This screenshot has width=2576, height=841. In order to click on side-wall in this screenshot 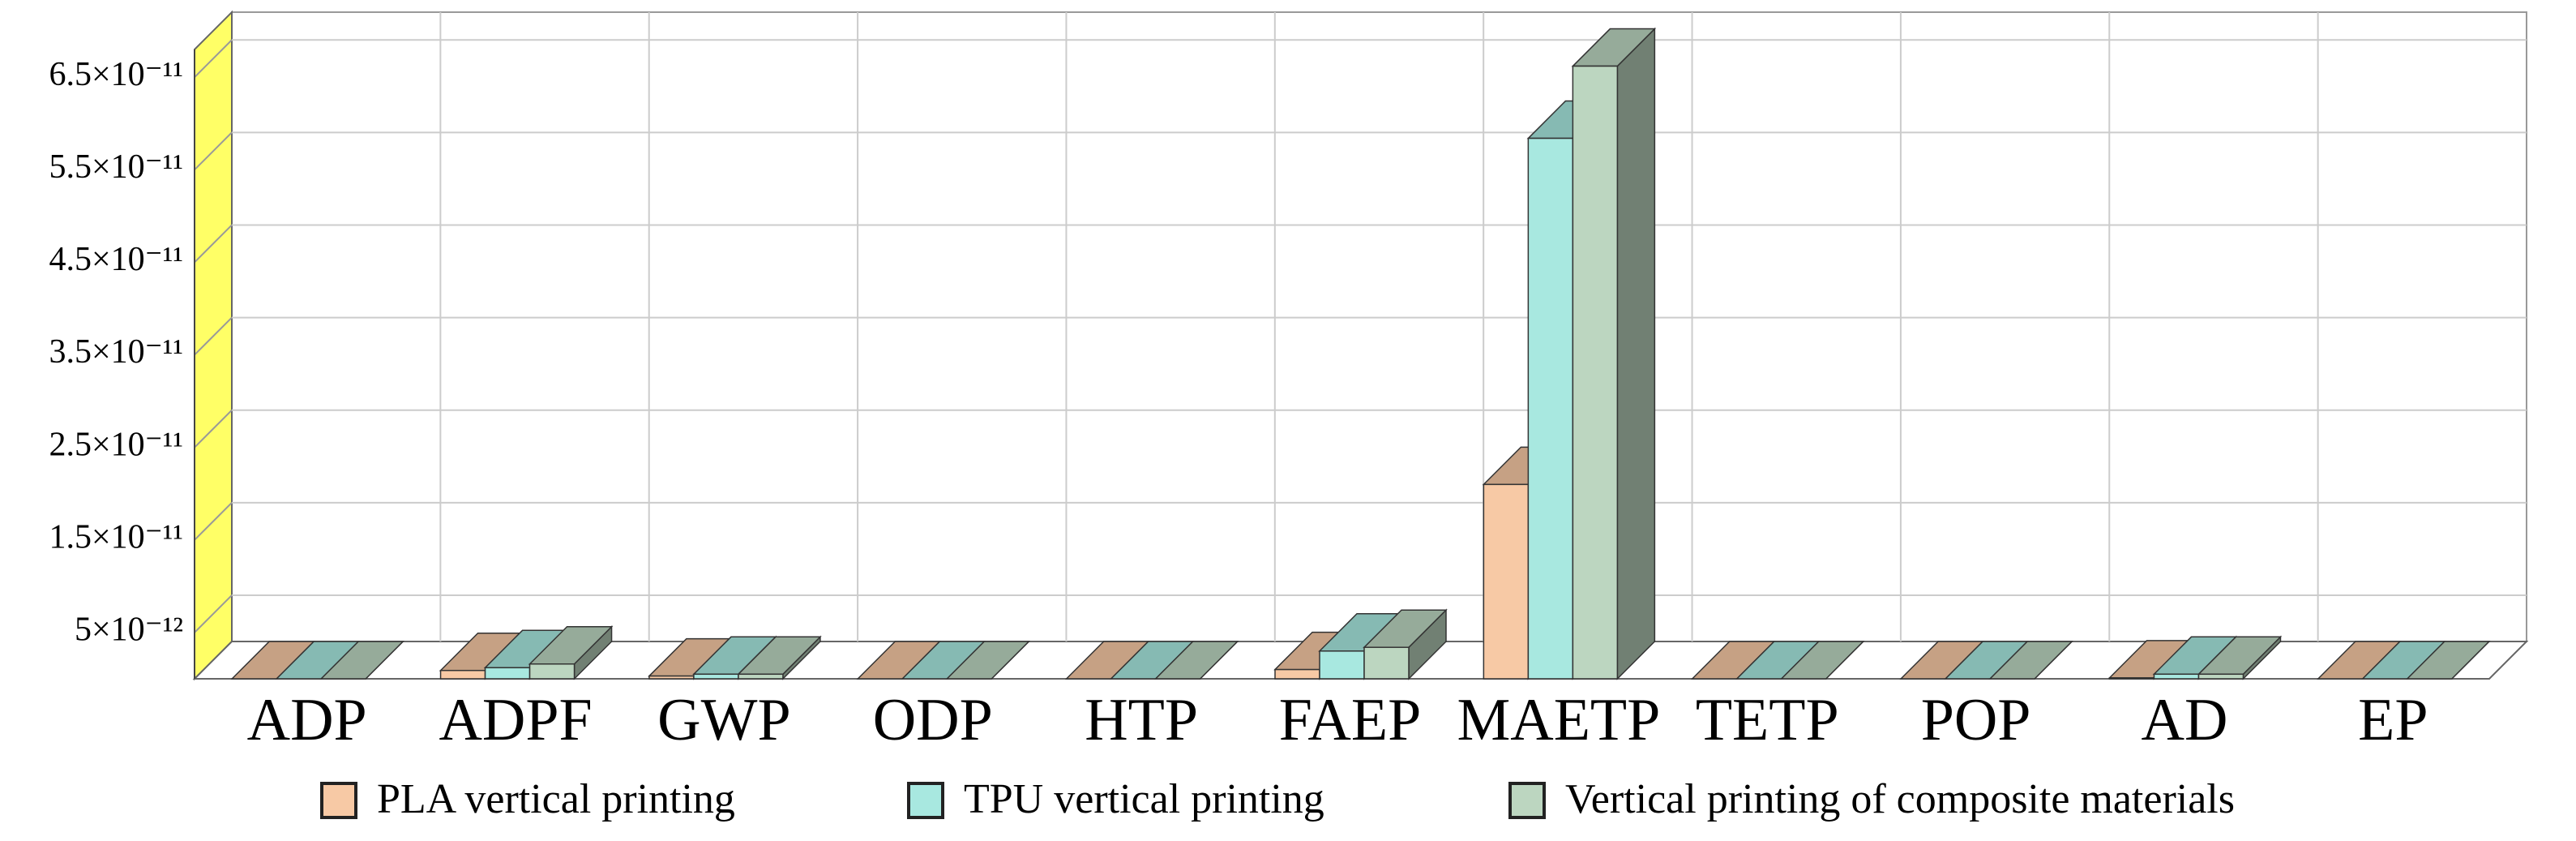, I will do `click(213, 345)`.